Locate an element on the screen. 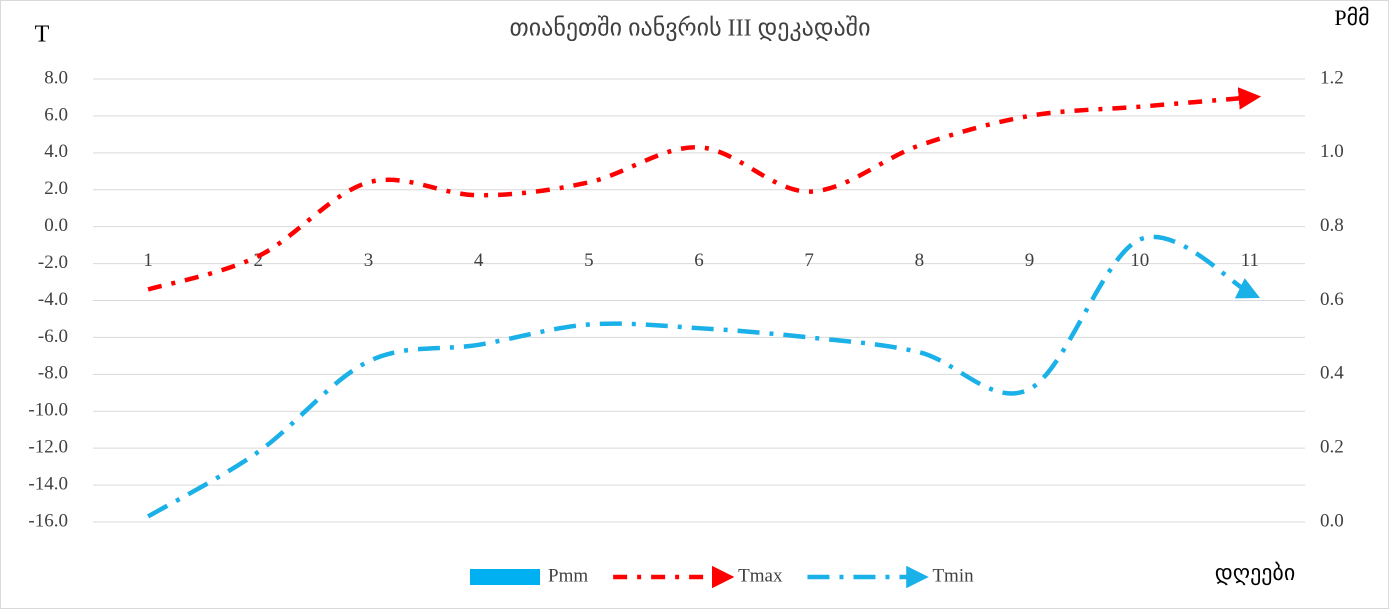 The width and height of the screenshot is (1389, 609). y-tick-label: -6.0 is located at coordinates (53, 336).